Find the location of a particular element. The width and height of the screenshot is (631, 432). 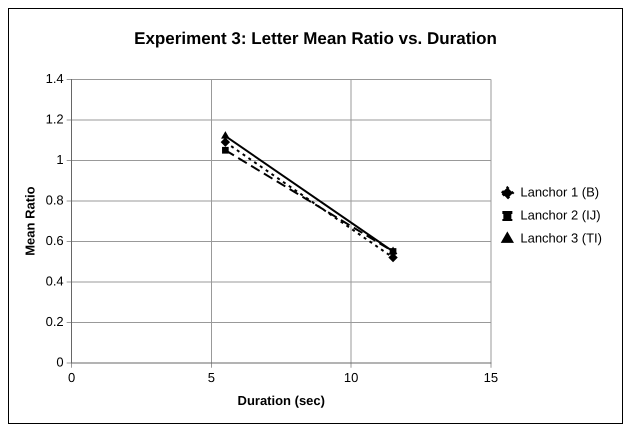

y-tick-label: 0.2 is located at coordinates (55, 321).